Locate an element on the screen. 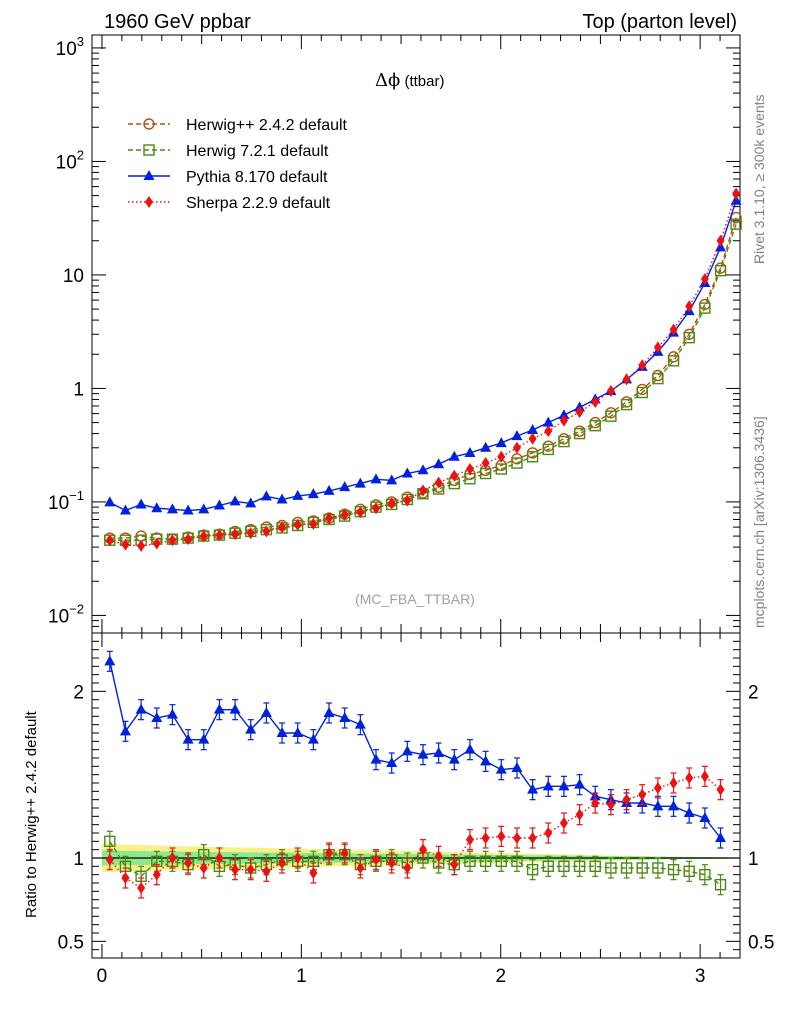 The image size is (786, 1024). y-tick-label: 2 is located at coordinates (78, 692).